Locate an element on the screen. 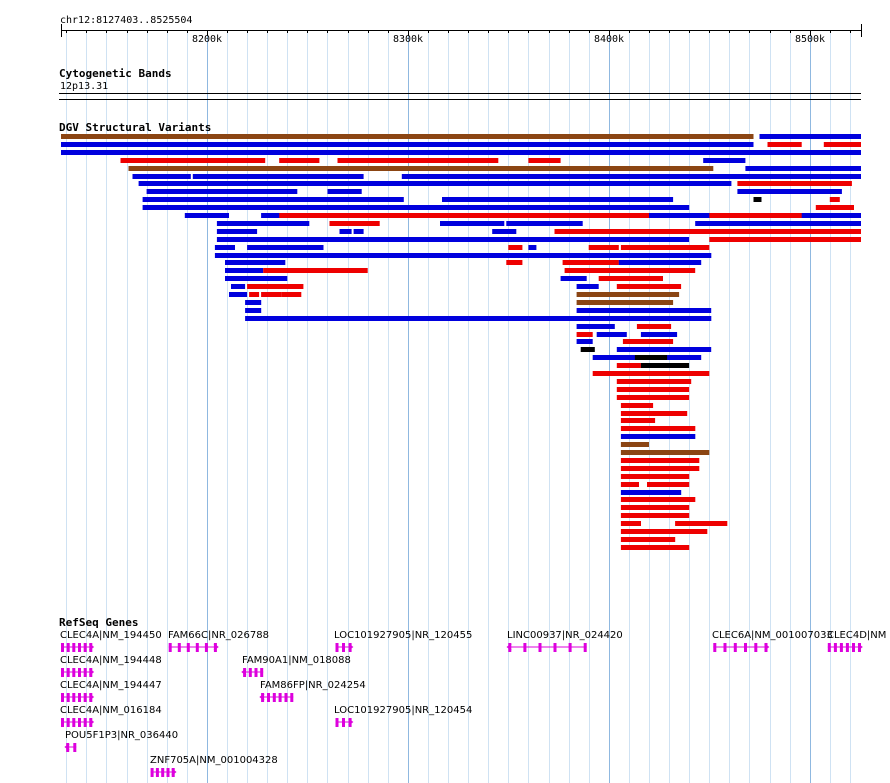 The height and width of the screenshot is (783, 890). gene-label: CLEC4A|NM_194450 is located at coordinates (111, 635).